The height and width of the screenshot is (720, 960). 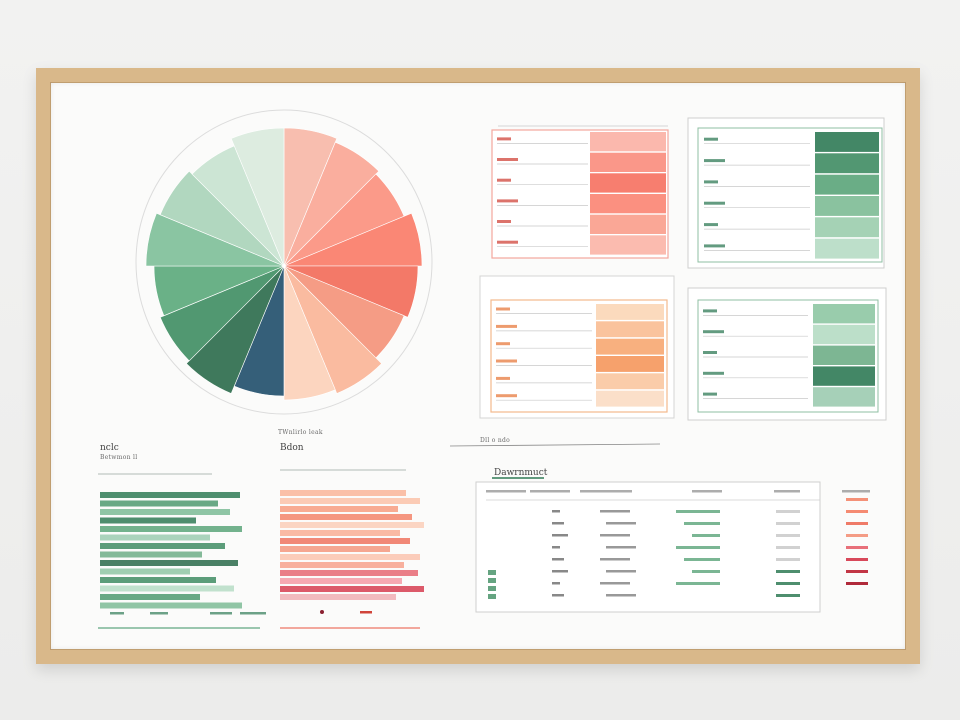 I want to click on panel-green-mid, so click(x=787, y=354).